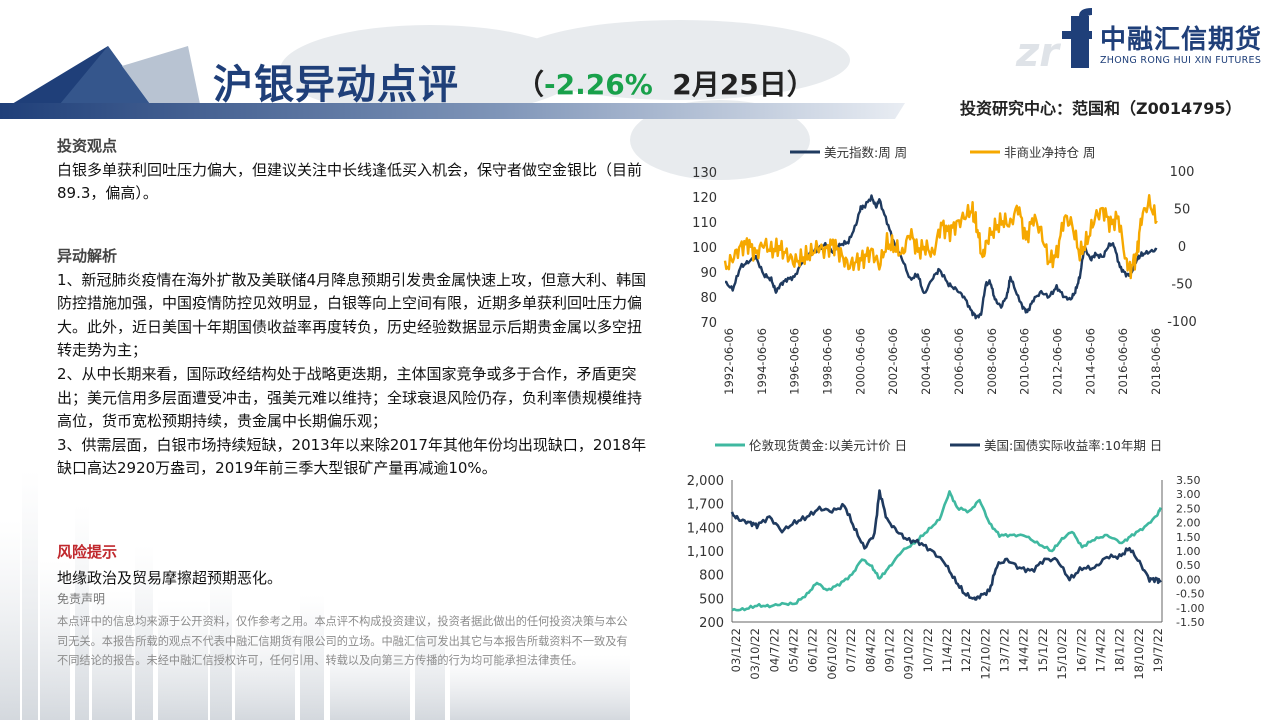 Image resolution: width=1280 pixels, height=720 pixels. Describe the element at coordinates (736, 650) in the screenshot. I see `x-tick-label: 03/1/22` at that location.